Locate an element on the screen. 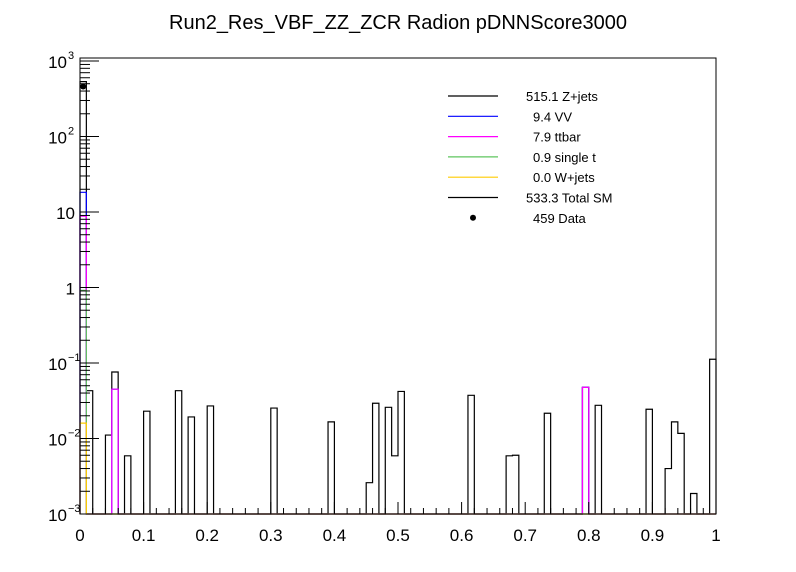 This screenshot has width=796, height=572. data-point is located at coordinates (83, 86).